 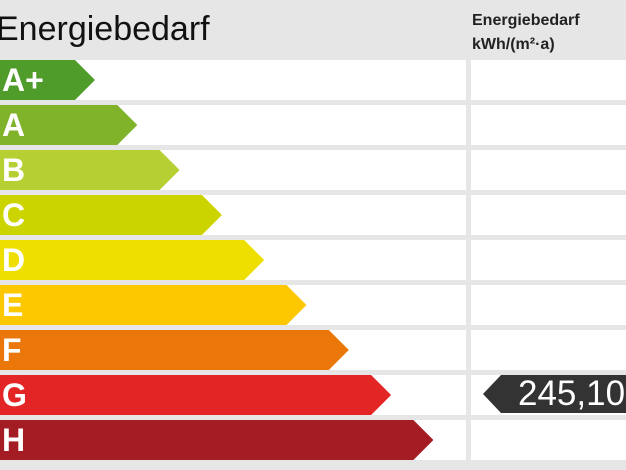 I want to click on scale-cell: E, so click(x=233, y=305).